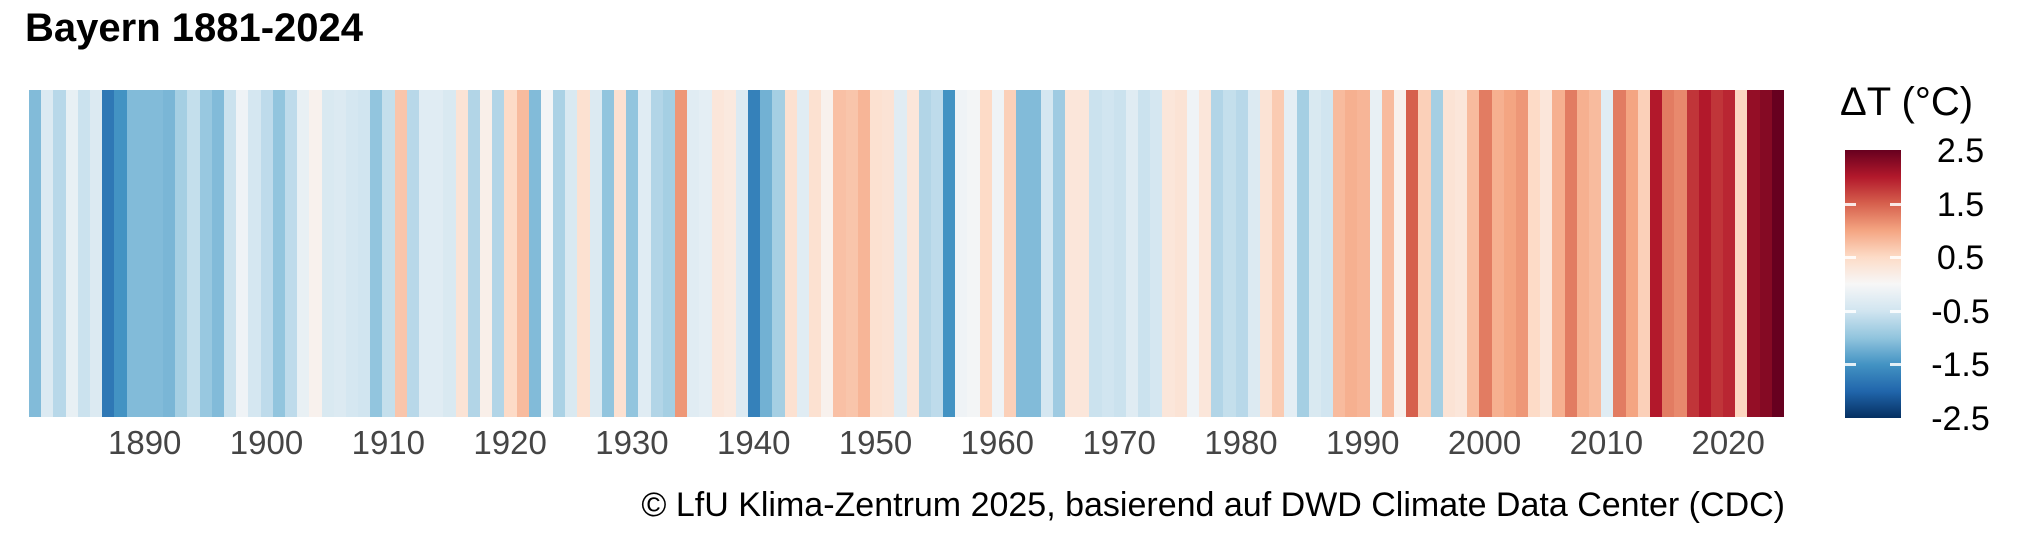  I want to click on year-stripe-2003, so click(1522, 253).